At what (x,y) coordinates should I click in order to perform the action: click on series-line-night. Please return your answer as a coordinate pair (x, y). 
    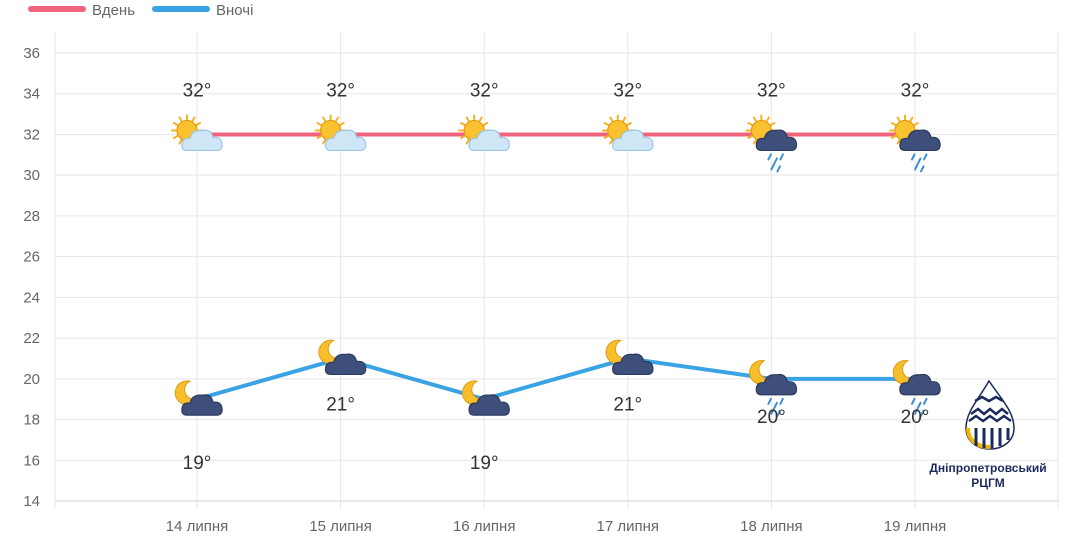
    Looking at the image, I should click on (556, 379).